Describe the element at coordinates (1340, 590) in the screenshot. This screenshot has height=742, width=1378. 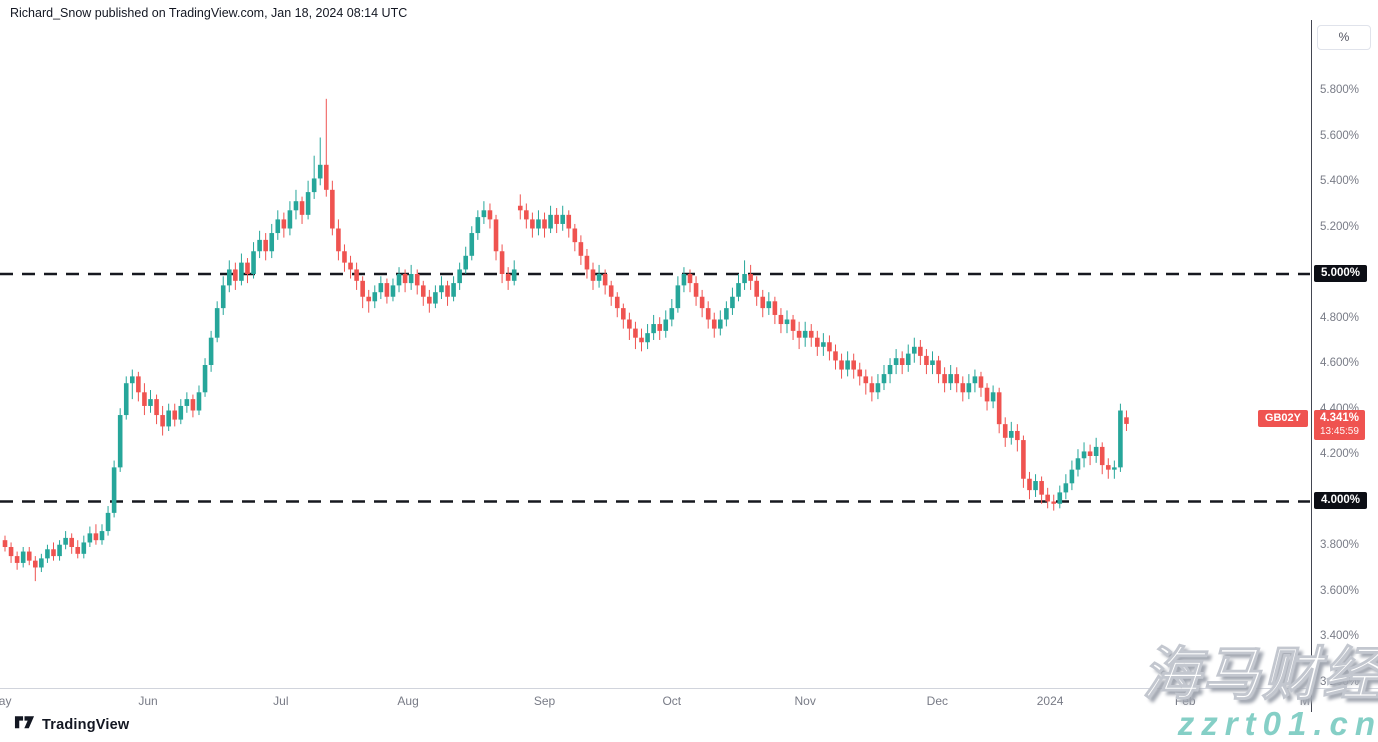
I see `price-tick-label: 3.600%` at that location.